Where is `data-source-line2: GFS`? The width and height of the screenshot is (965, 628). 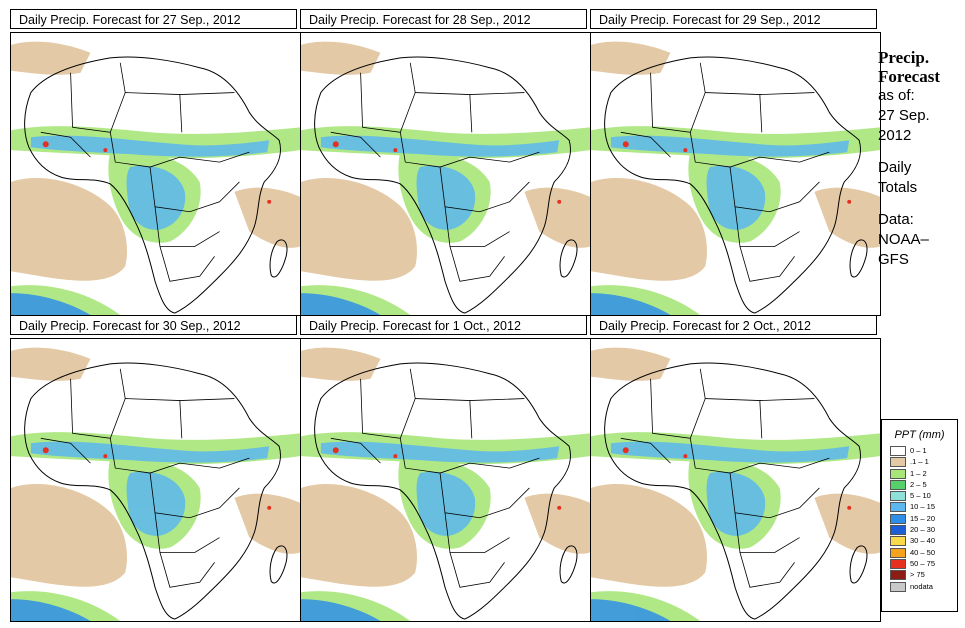
data-source-line2: GFS is located at coordinates (893, 259).